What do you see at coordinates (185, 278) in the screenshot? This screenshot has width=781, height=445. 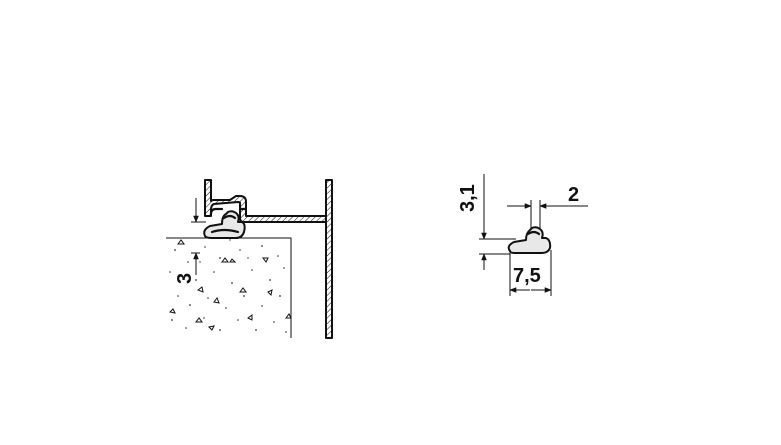 I see `gap-dimension-label: 3` at bounding box center [185, 278].